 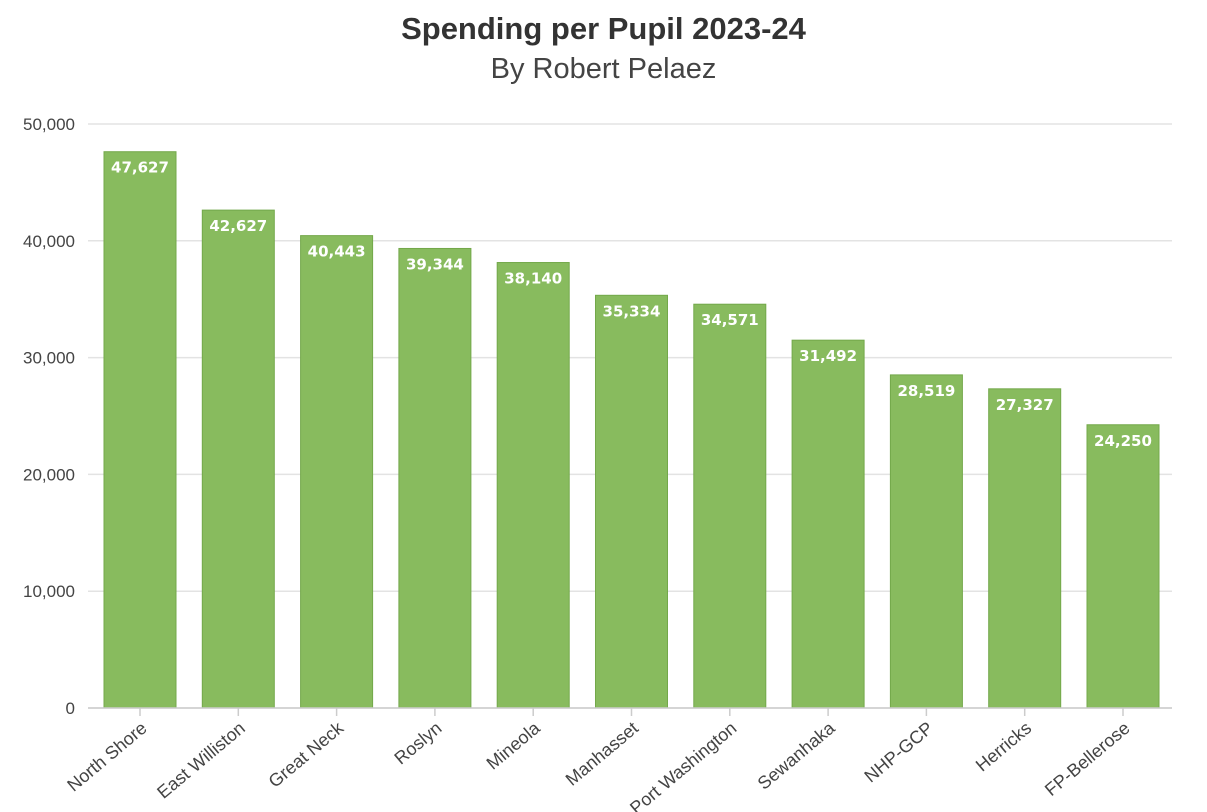 I want to click on data-label: 31,492, so click(x=828, y=356).